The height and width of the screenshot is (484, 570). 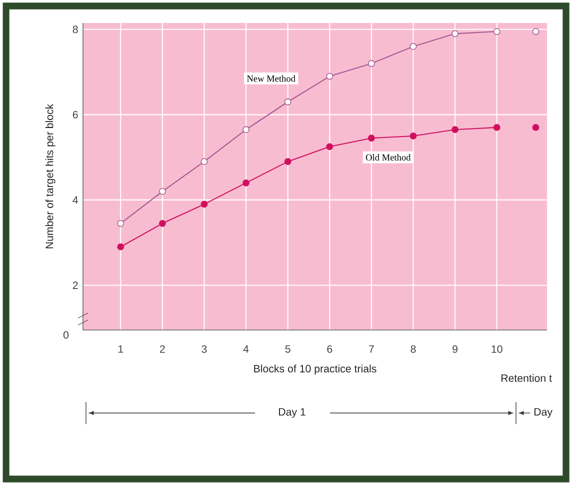 What do you see at coordinates (287, 349) in the screenshot?
I see `x-tick-label: 5` at bounding box center [287, 349].